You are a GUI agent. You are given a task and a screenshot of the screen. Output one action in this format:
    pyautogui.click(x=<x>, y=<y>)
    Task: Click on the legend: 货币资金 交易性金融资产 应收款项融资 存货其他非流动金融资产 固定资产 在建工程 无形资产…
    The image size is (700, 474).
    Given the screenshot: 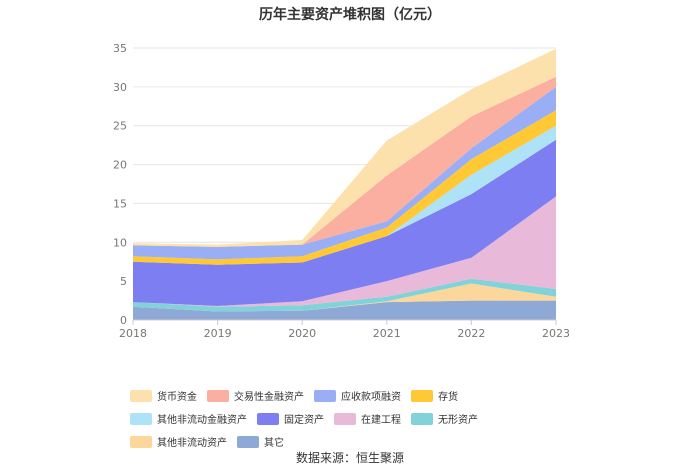 What is the action you would take?
    pyautogui.click(x=360, y=422)
    